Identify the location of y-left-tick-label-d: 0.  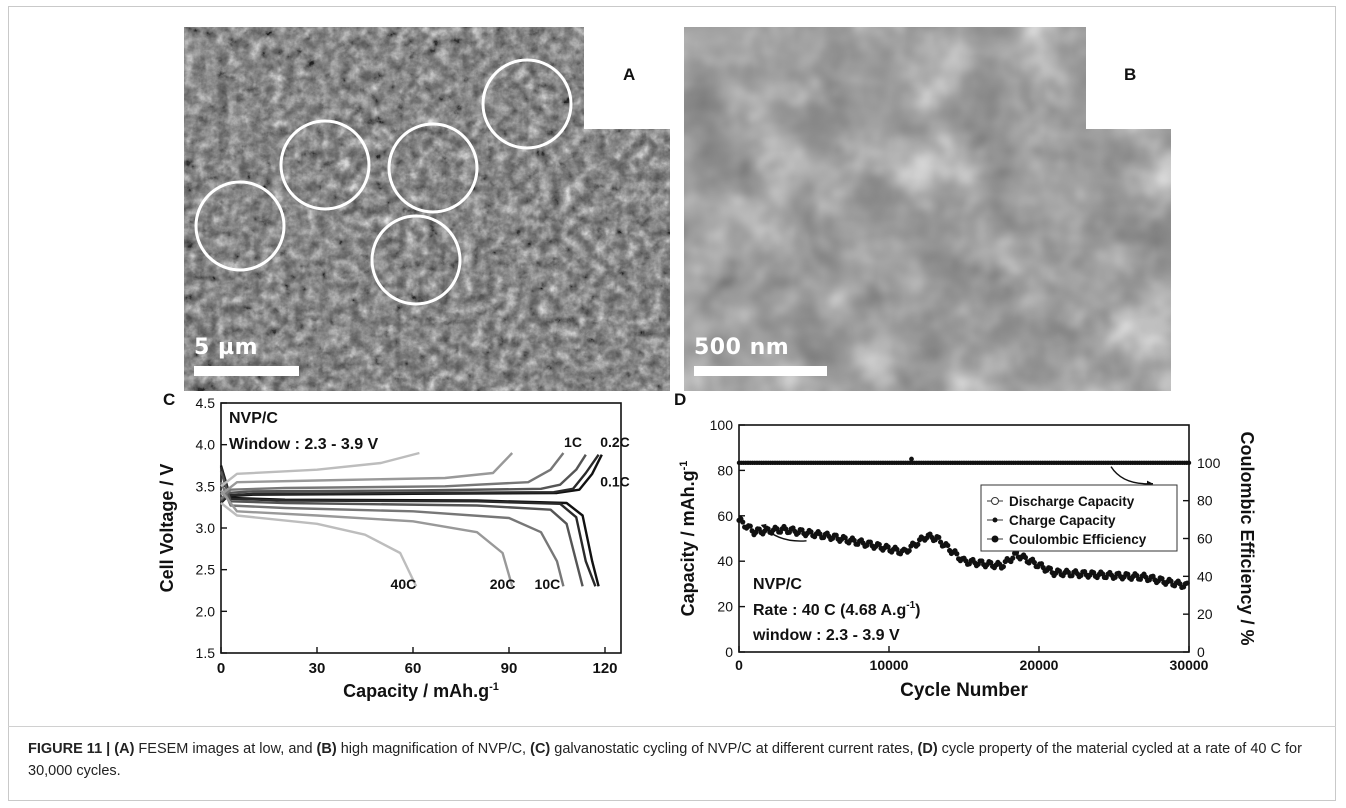
(729, 652).